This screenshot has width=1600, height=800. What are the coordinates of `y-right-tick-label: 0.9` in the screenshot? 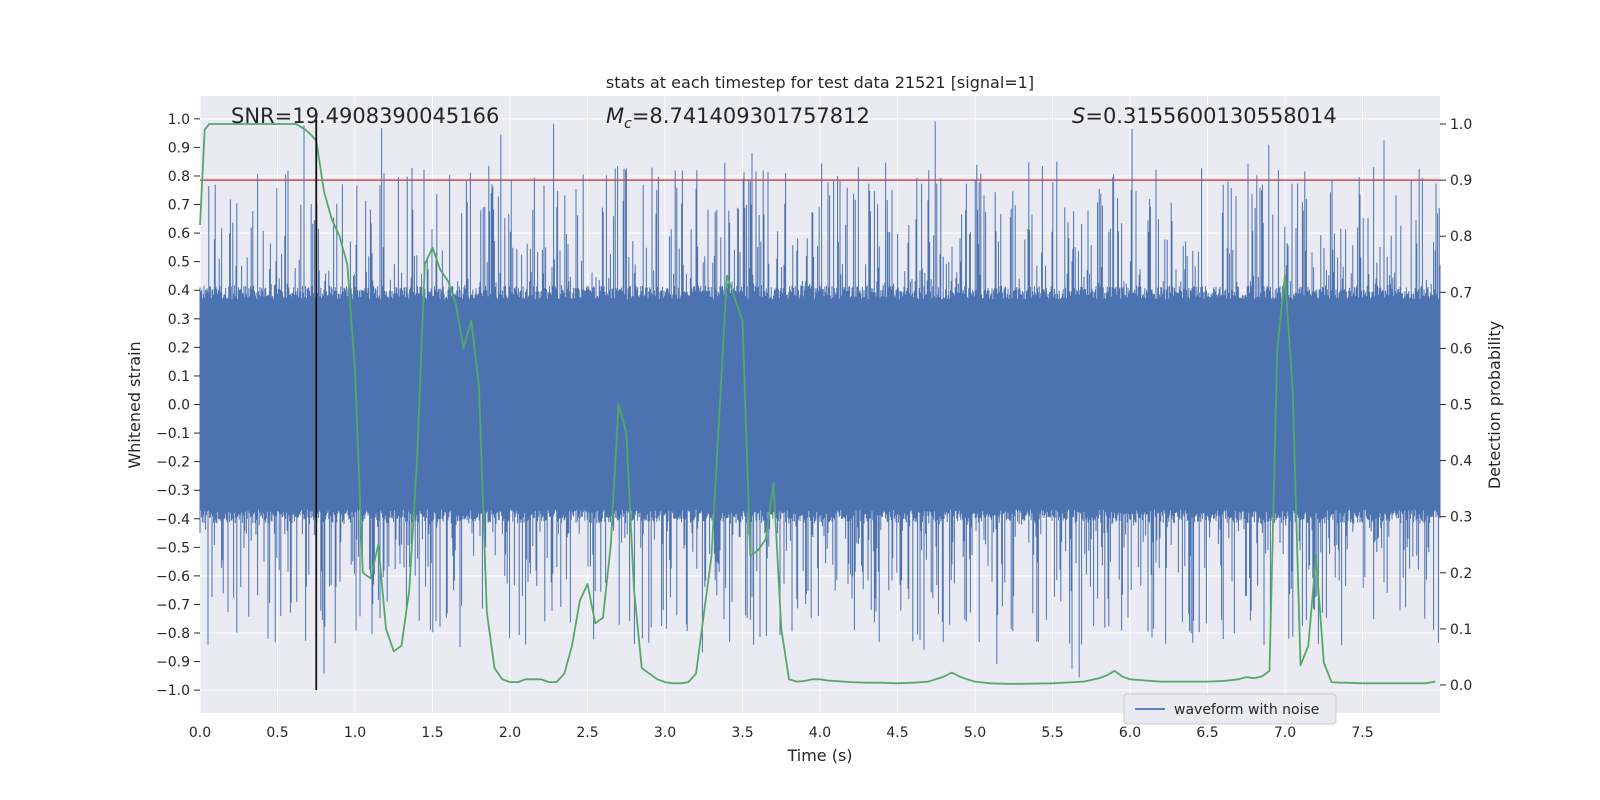 It's located at (1461, 181).